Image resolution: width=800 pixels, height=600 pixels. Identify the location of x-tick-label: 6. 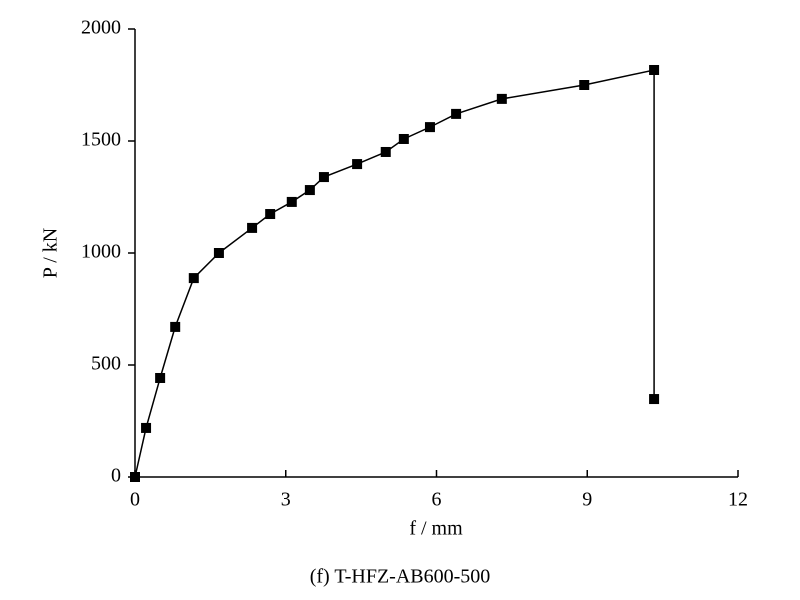
(437, 500).